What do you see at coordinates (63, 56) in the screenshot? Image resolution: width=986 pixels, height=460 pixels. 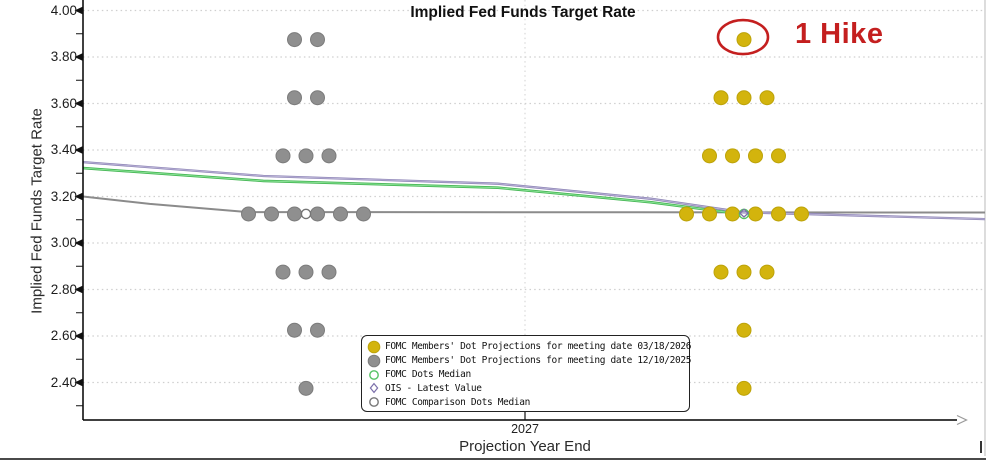 I see `y-tick-label: 3.80` at bounding box center [63, 56].